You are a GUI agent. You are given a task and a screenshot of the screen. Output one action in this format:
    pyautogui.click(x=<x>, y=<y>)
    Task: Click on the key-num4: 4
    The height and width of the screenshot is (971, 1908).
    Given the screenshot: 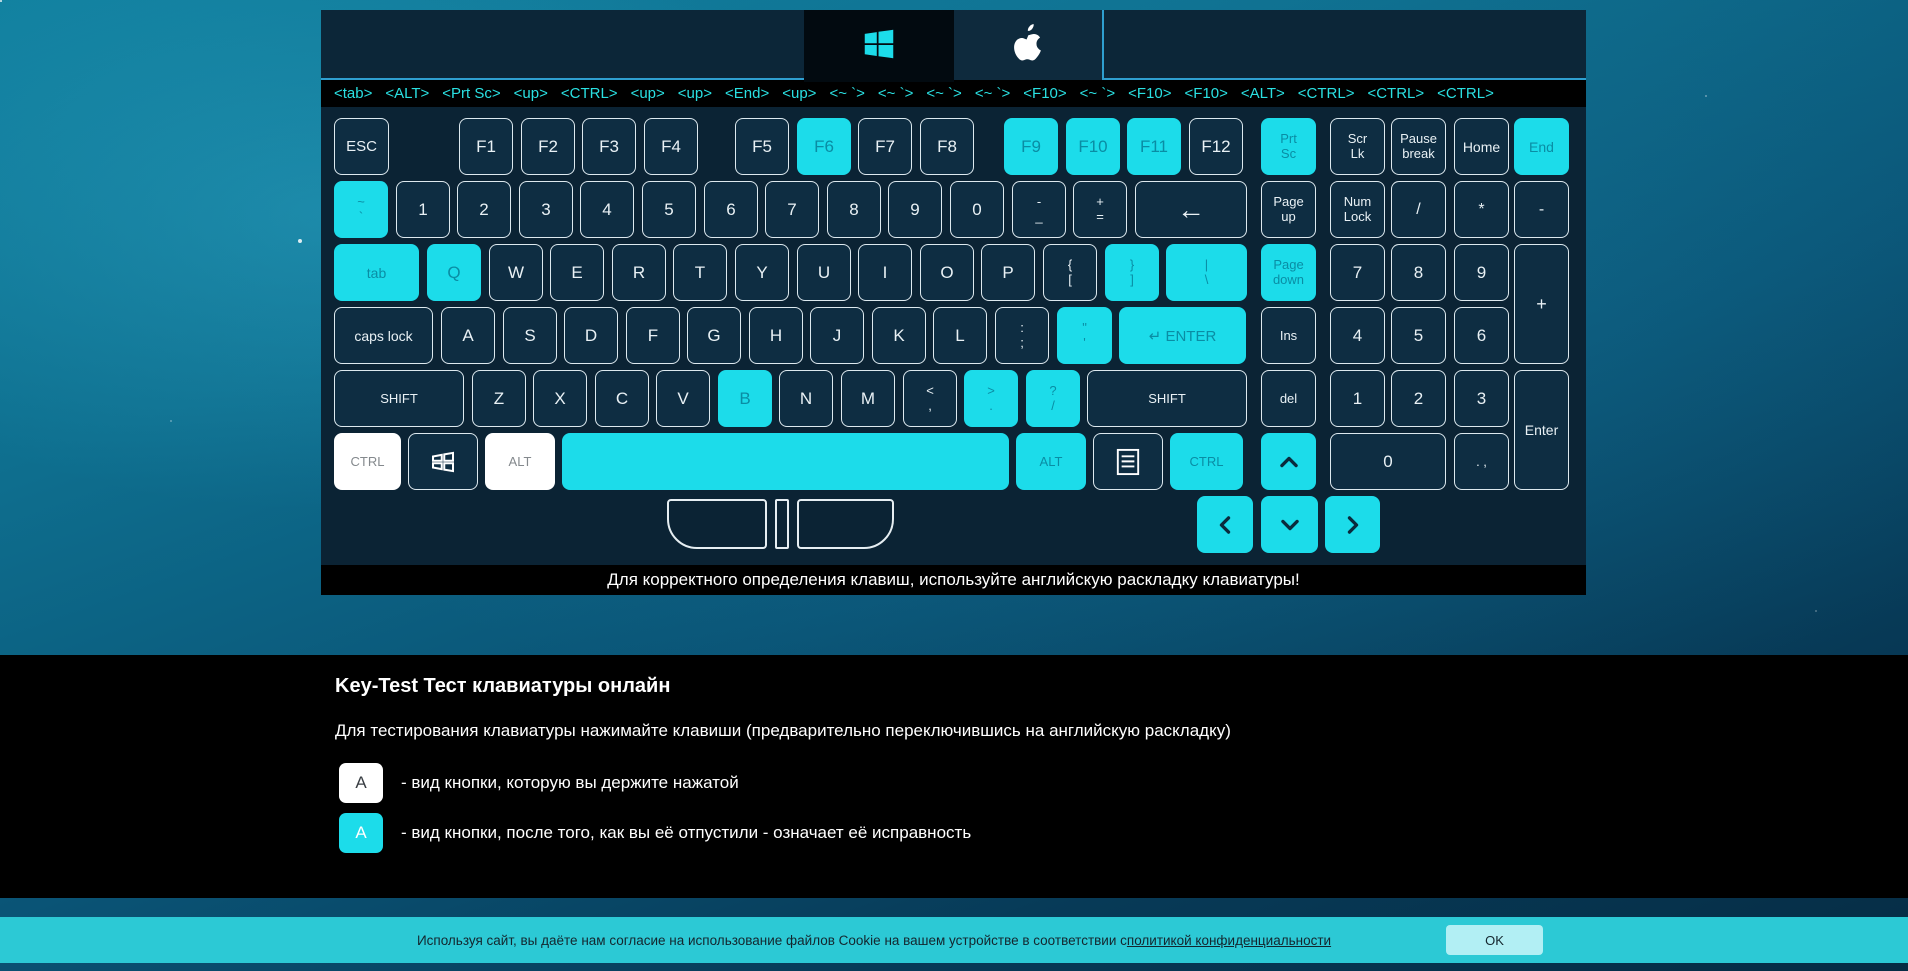 What is the action you would take?
    pyautogui.click(x=1357, y=335)
    